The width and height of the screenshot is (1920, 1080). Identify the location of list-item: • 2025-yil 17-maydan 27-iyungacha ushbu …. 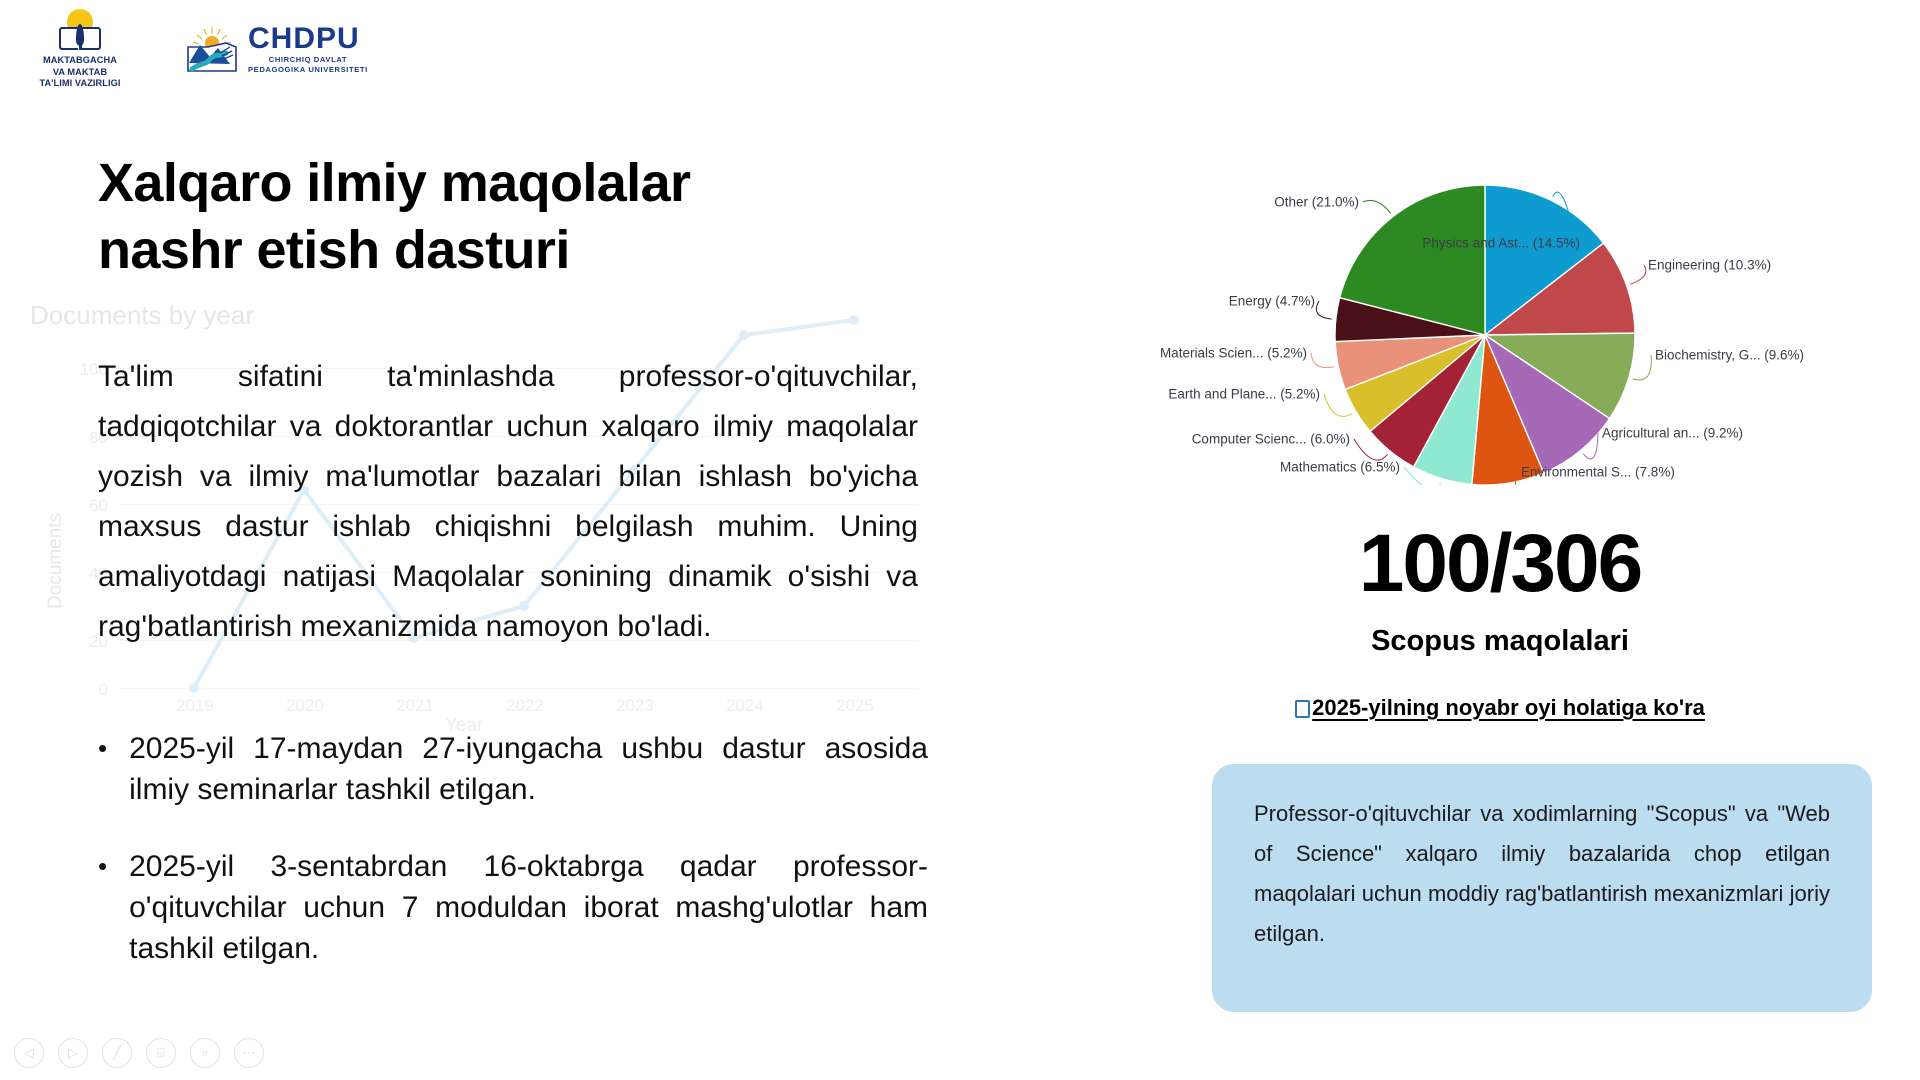
(513, 769).